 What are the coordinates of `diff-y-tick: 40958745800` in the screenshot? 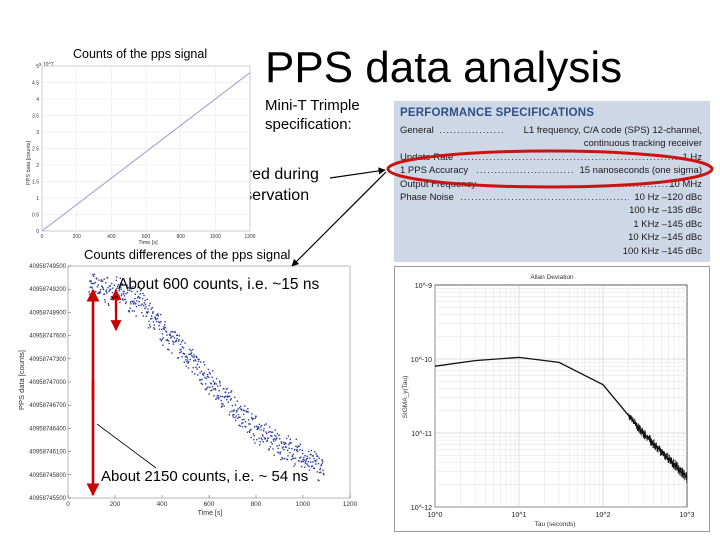 It's located at (47, 476).